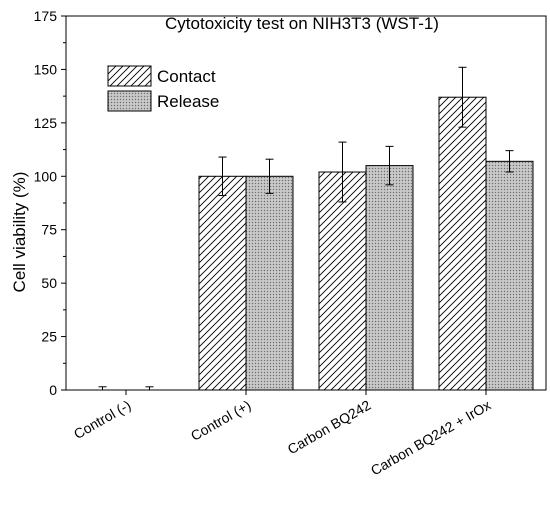  Describe the element at coordinates (188, 101) in the screenshot. I see `legend-label-release: Release` at that location.